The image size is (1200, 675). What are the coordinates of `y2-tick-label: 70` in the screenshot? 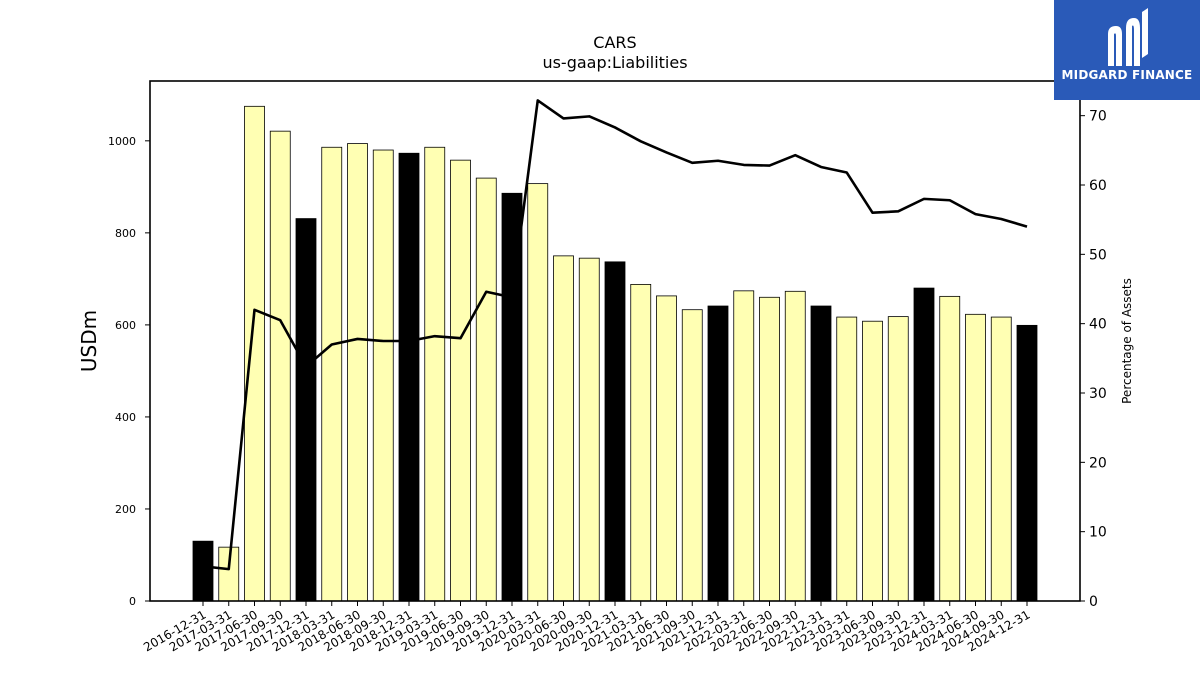 It's located at (1098, 117).